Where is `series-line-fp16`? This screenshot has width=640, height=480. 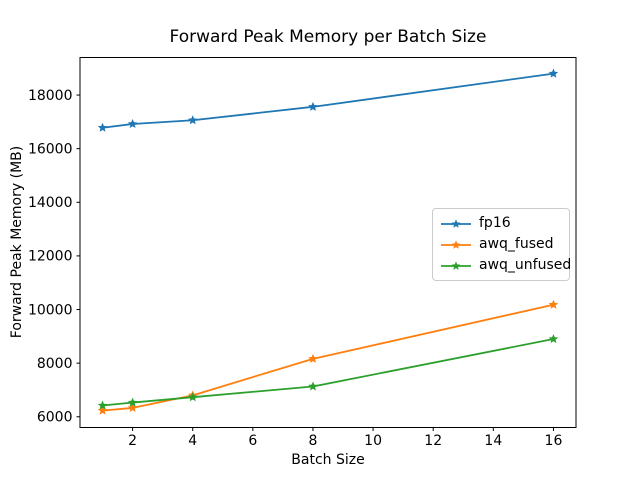
series-line-fp16 is located at coordinates (328, 100).